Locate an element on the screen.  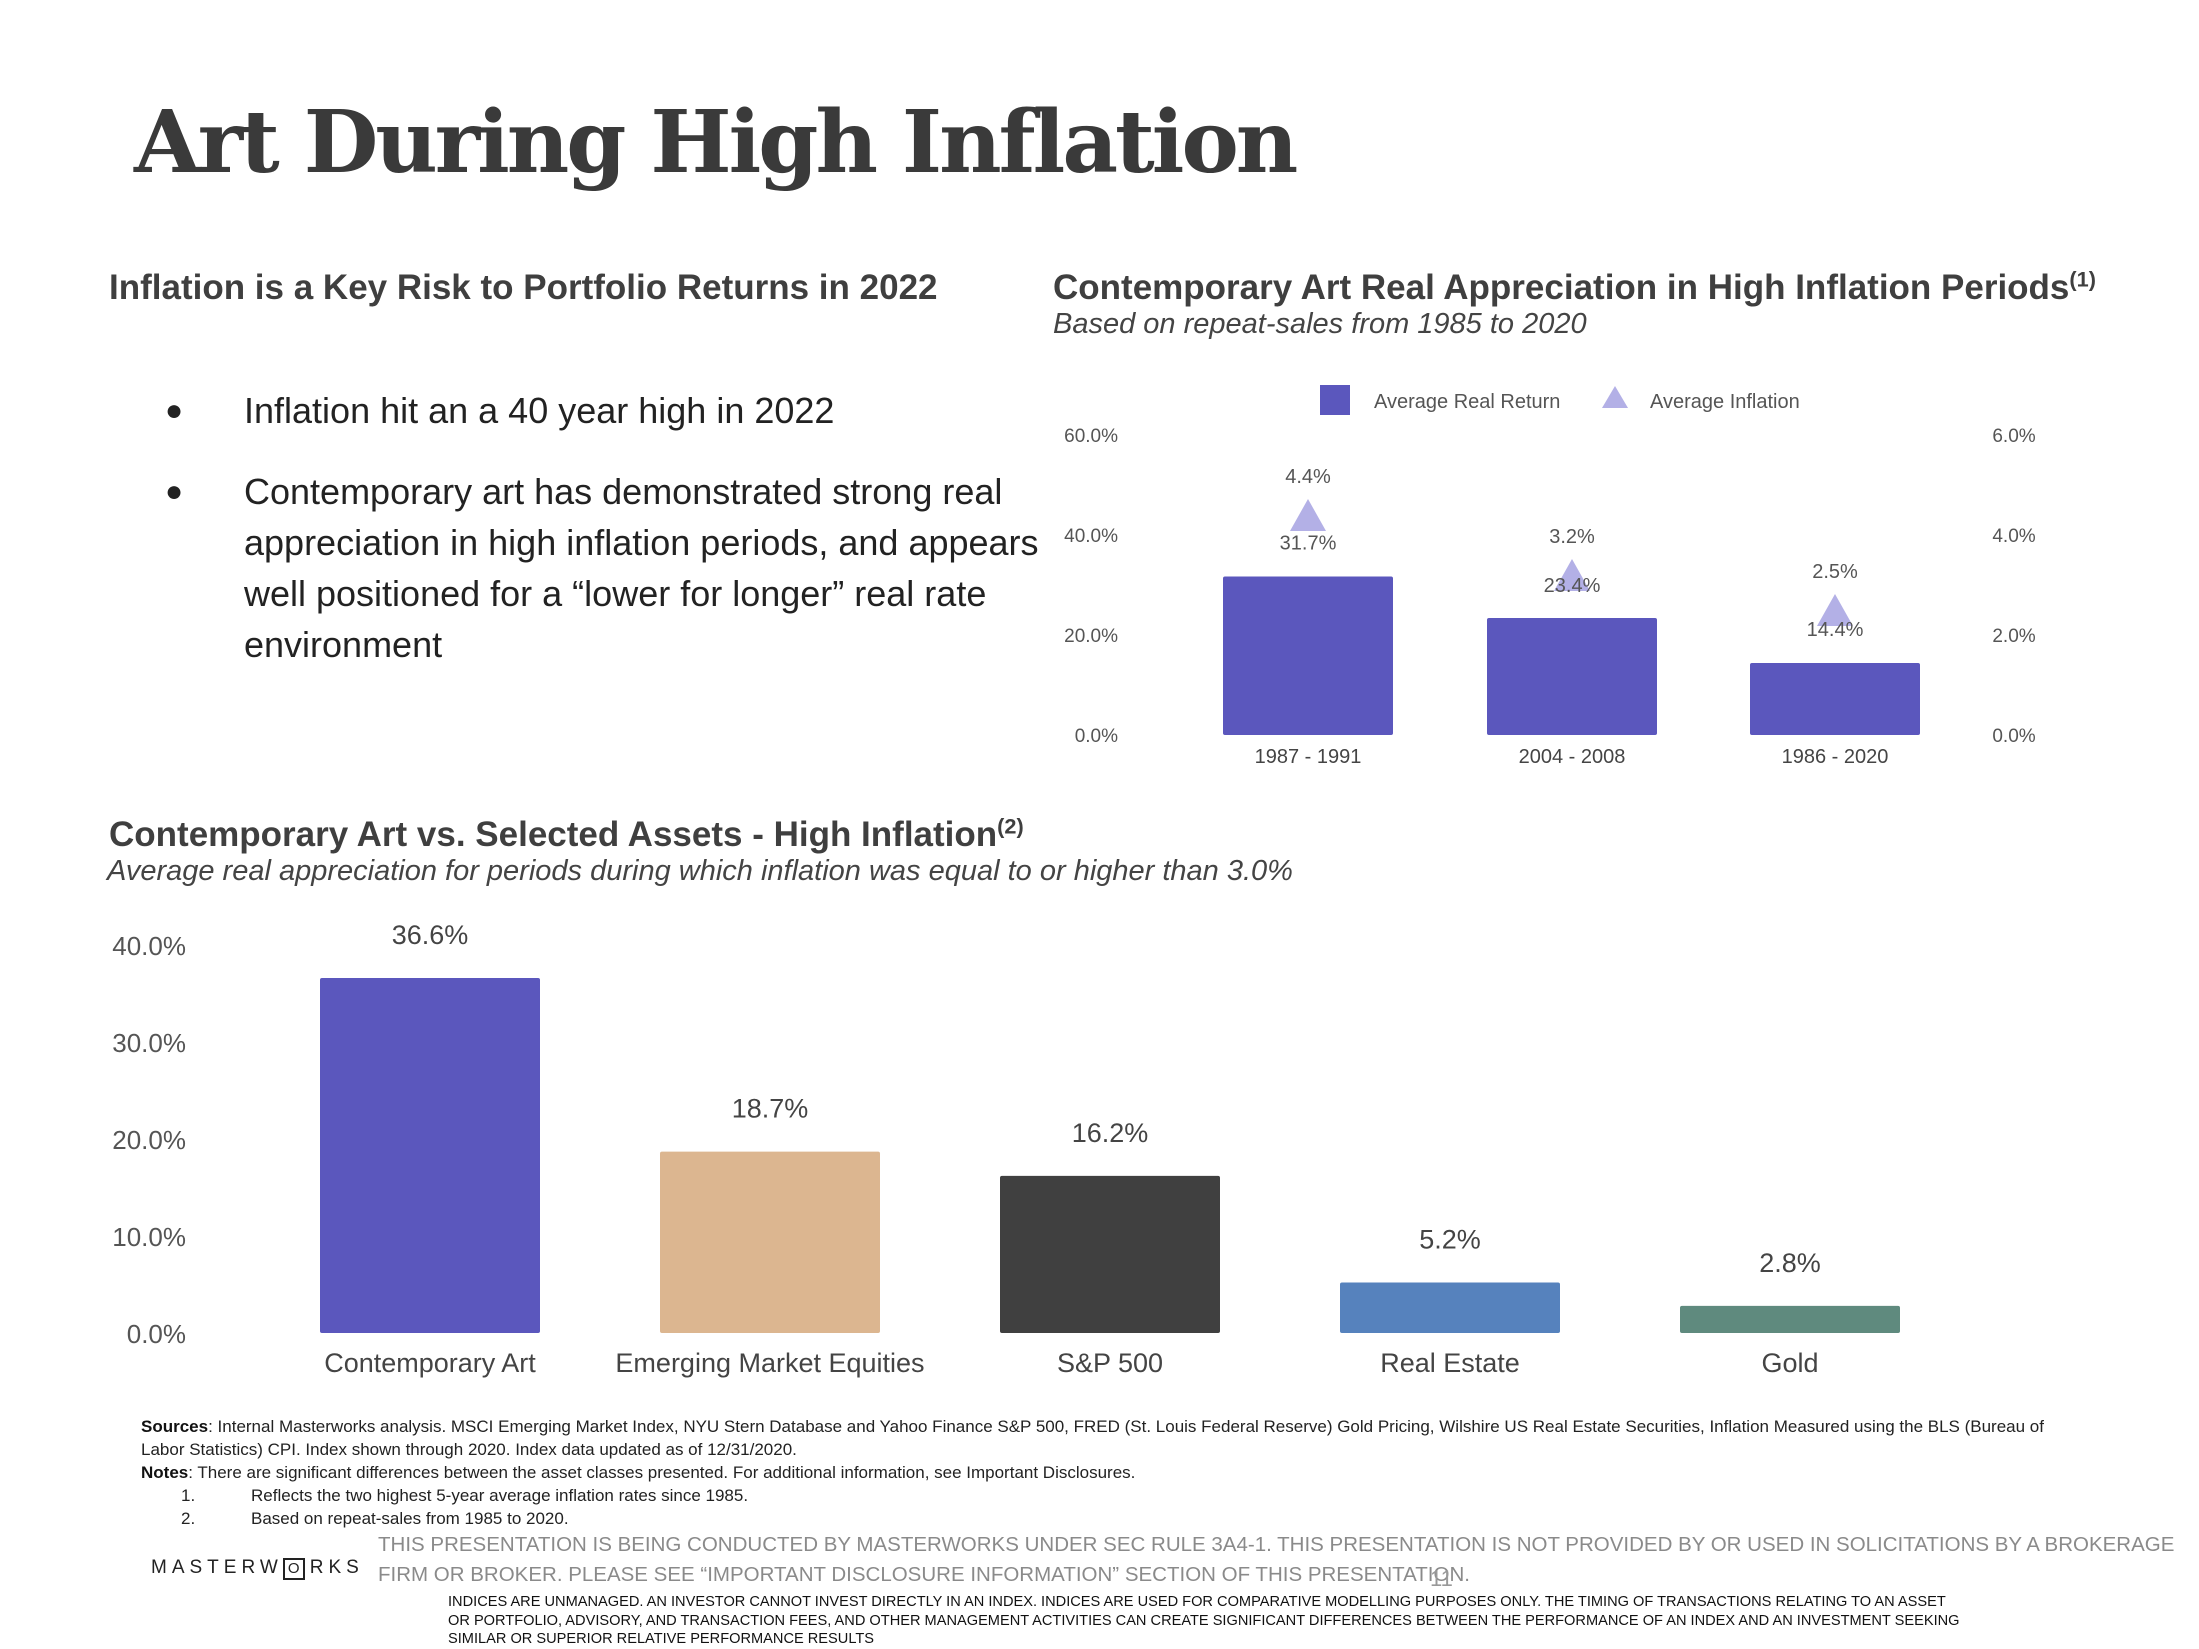
asset-data-label: 36.6% is located at coordinates (430, 935).